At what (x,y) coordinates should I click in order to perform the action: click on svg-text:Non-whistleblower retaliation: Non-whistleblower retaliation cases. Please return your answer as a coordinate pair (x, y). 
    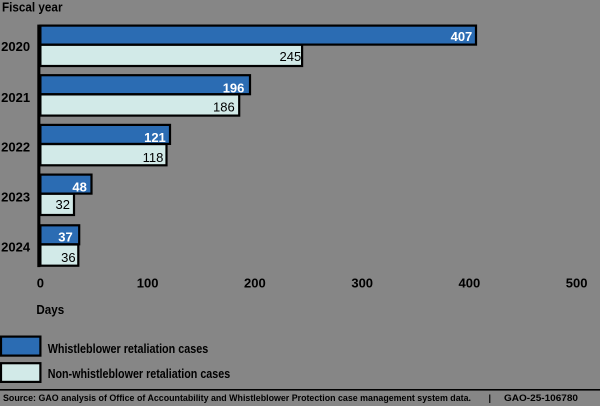
    Looking at the image, I should click on (139, 373).